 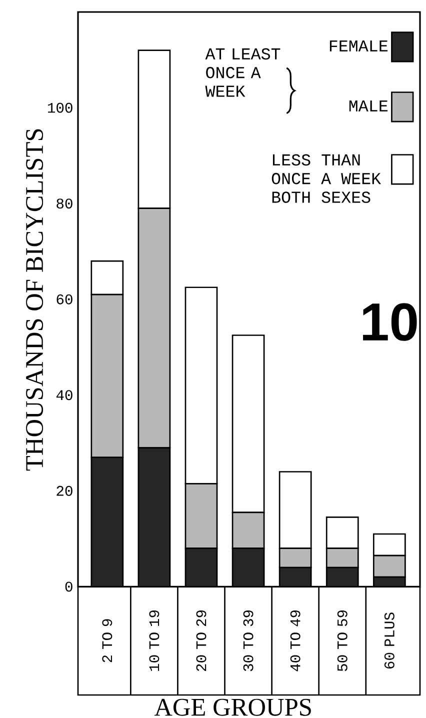 What do you see at coordinates (107, 640) in the screenshot?
I see `x-tick-label: 2 TO 9` at bounding box center [107, 640].